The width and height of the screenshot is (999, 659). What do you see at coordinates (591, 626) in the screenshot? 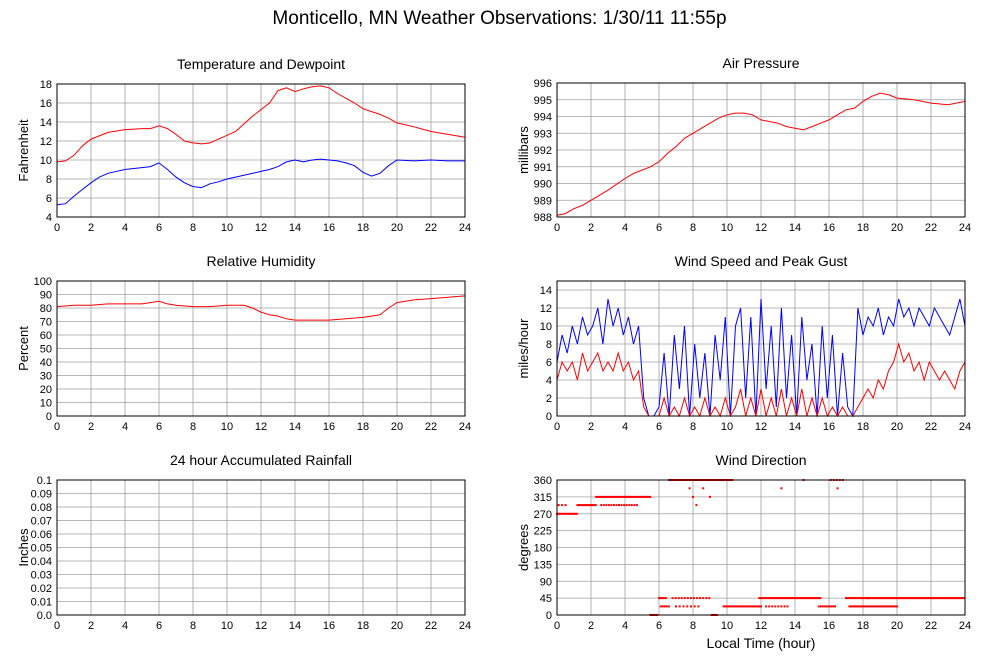
I see `x-tick-label: 2` at bounding box center [591, 626].